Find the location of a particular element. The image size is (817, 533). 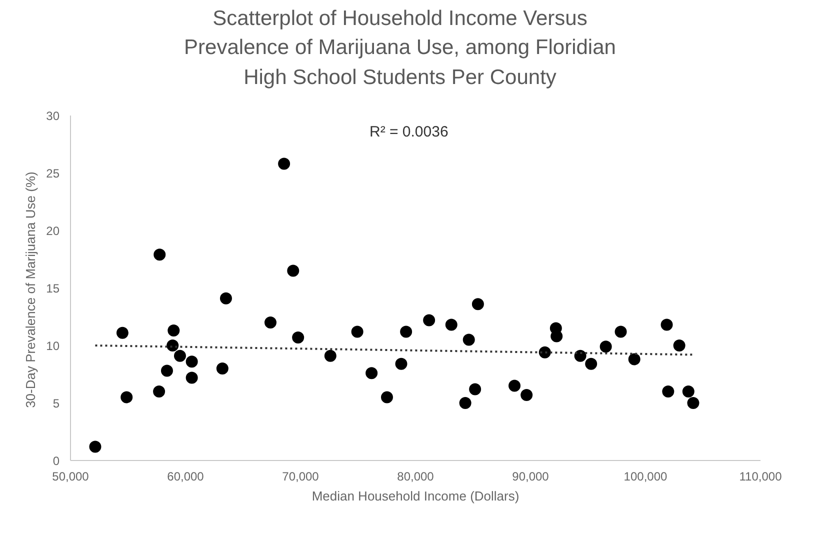

x-tick-label: 60,000 is located at coordinates (185, 477).